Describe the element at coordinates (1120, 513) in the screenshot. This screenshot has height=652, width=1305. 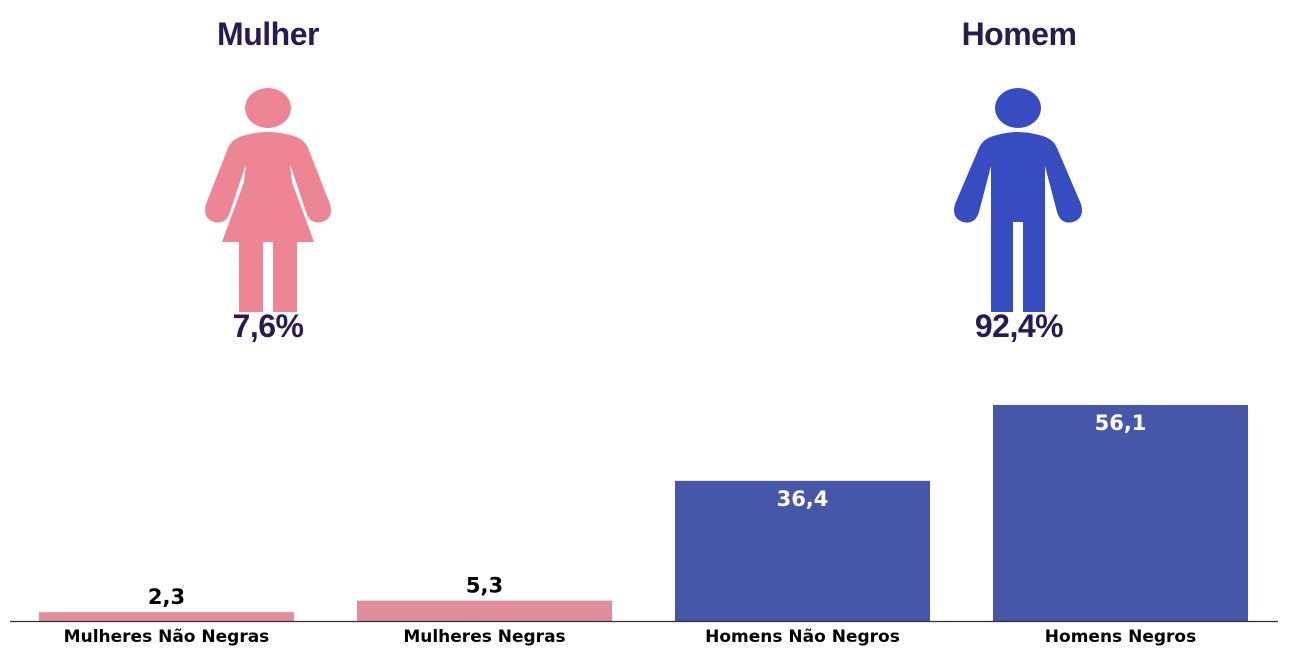
I see `bar-homens-negros` at that location.